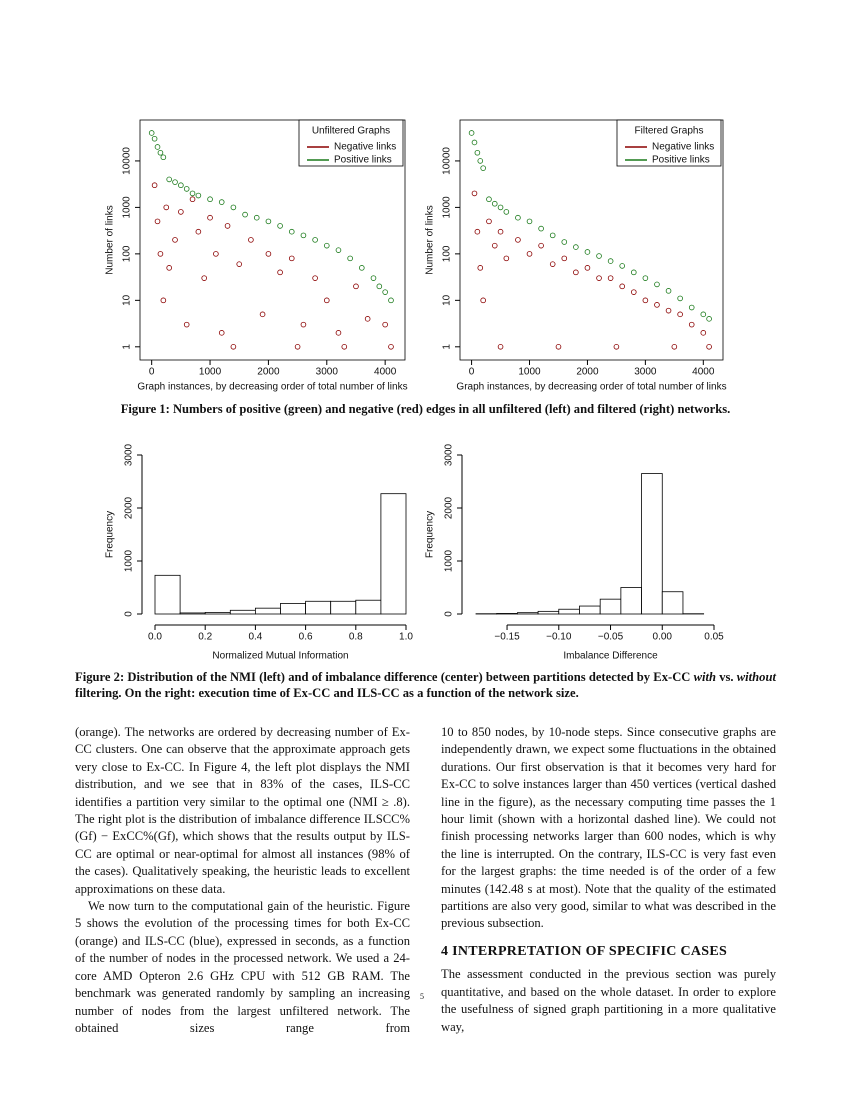 This screenshot has width=850, height=1100. Describe the element at coordinates (507, 637) in the screenshot. I see `x-tick-label: −0.15` at that location.